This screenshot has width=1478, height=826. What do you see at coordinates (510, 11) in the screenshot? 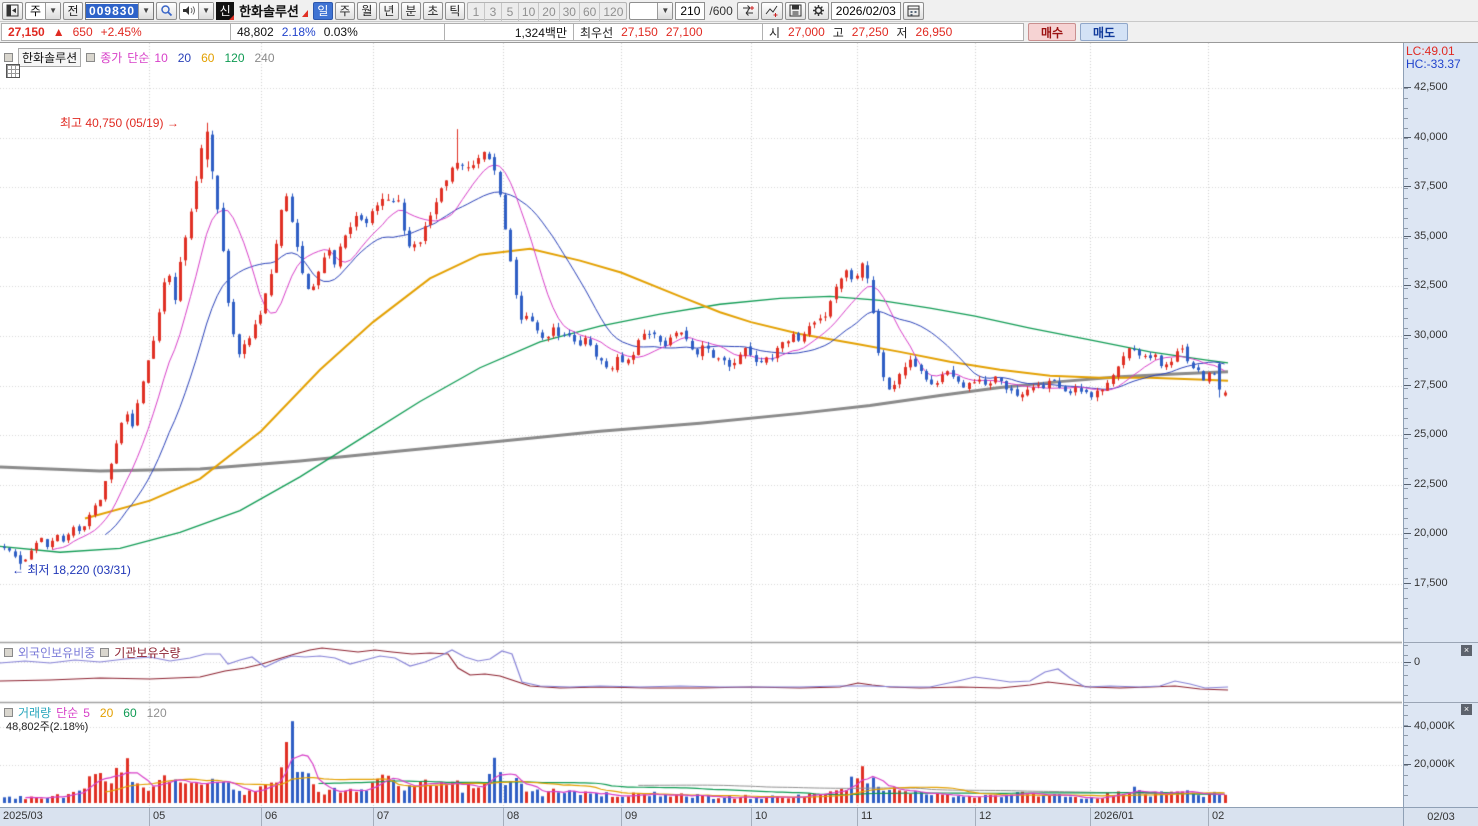
I see `minute-button-5: 5` at bounding box center [510, 11].